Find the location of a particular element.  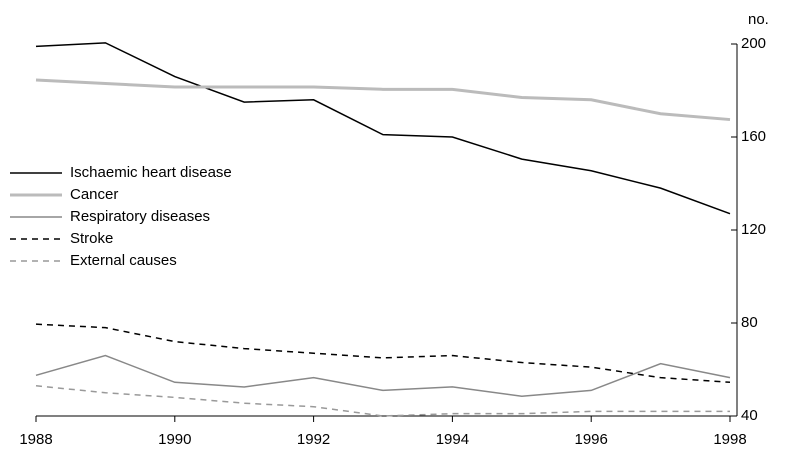

y-tick-label: 160 is located at coordinates (753, 136).